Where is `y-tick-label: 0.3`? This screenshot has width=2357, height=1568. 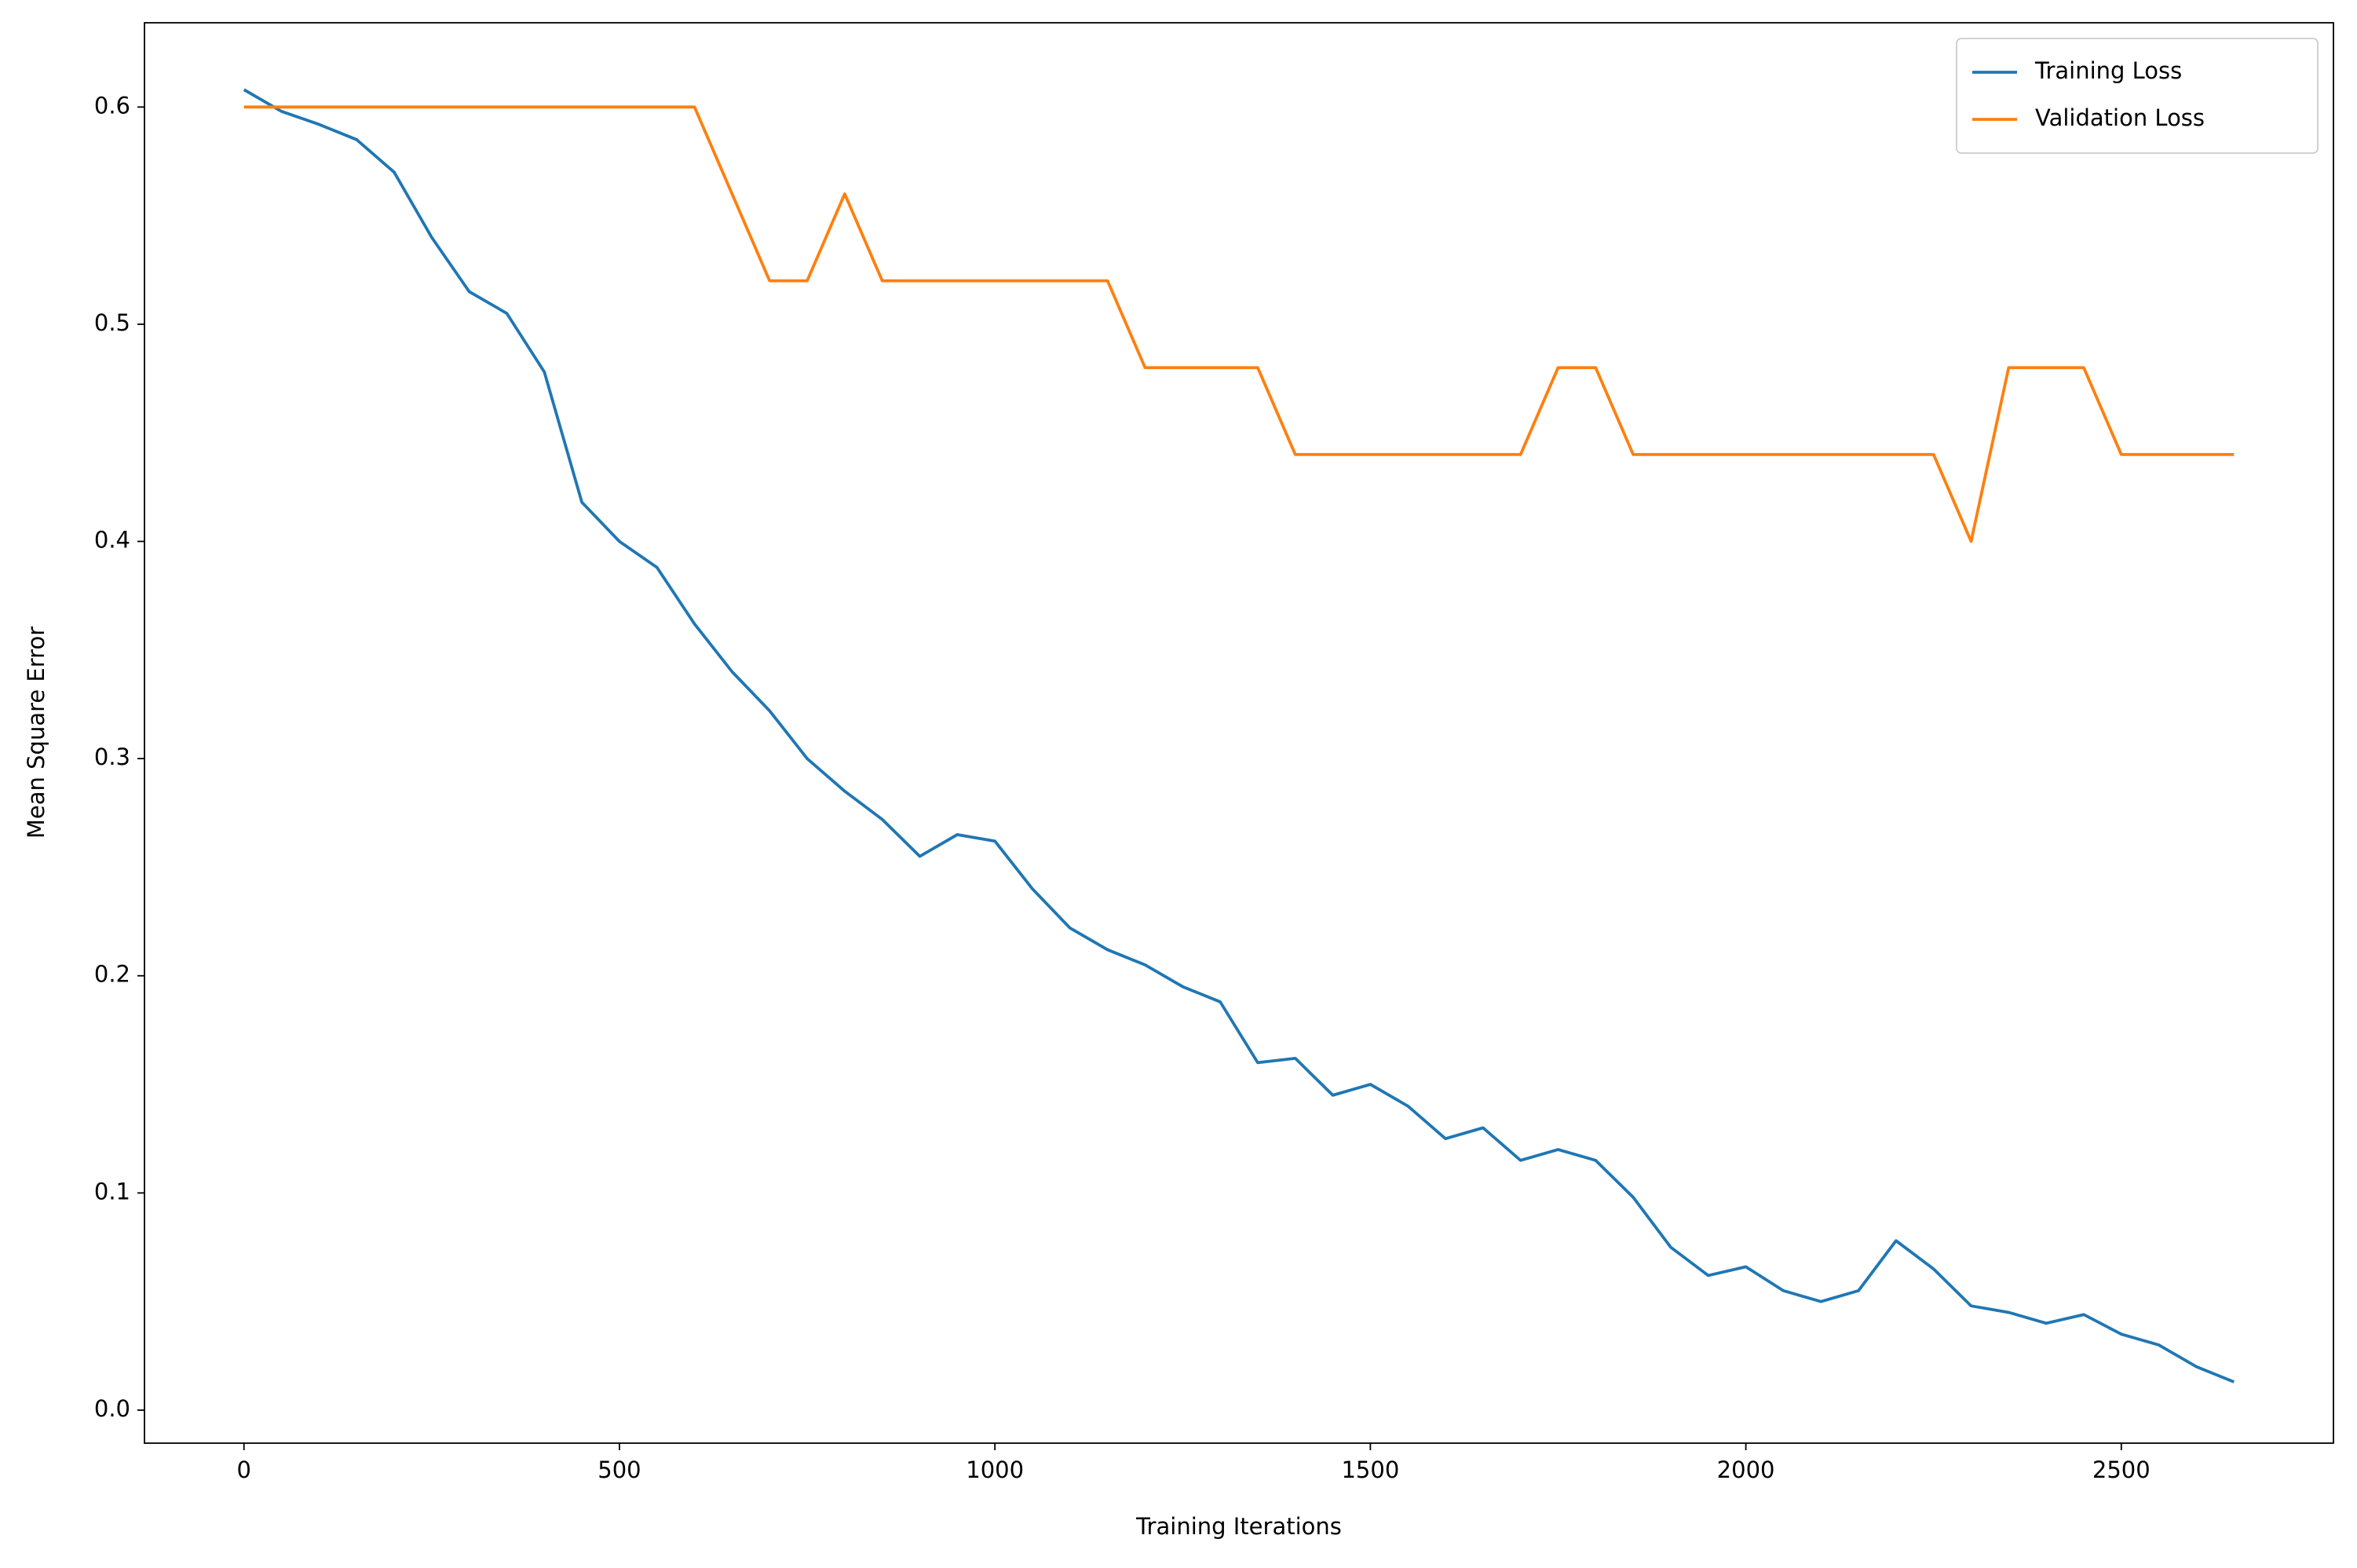
y-tick-label: 0.3 is located at coordinates (112, 757).